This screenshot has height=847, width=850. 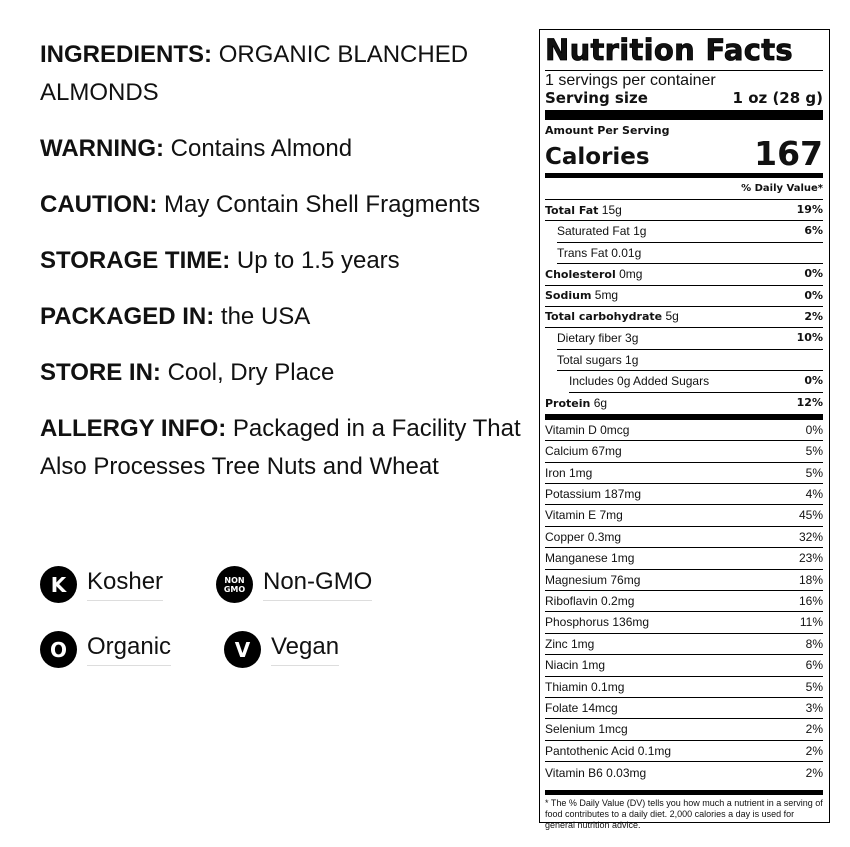 What do you see at coordinates (285, 261) in the screenshot?
I see `info-line: STORAGE TIME: Up to 1.5 years` at bounding box center [285, 261].